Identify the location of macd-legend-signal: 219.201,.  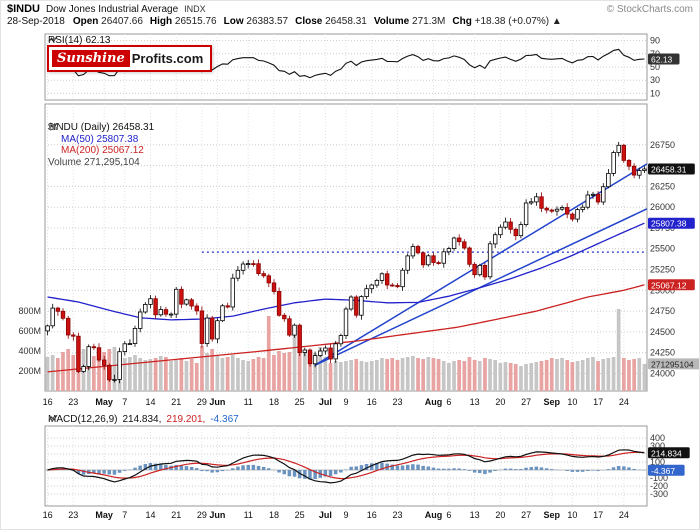
(186, 420).